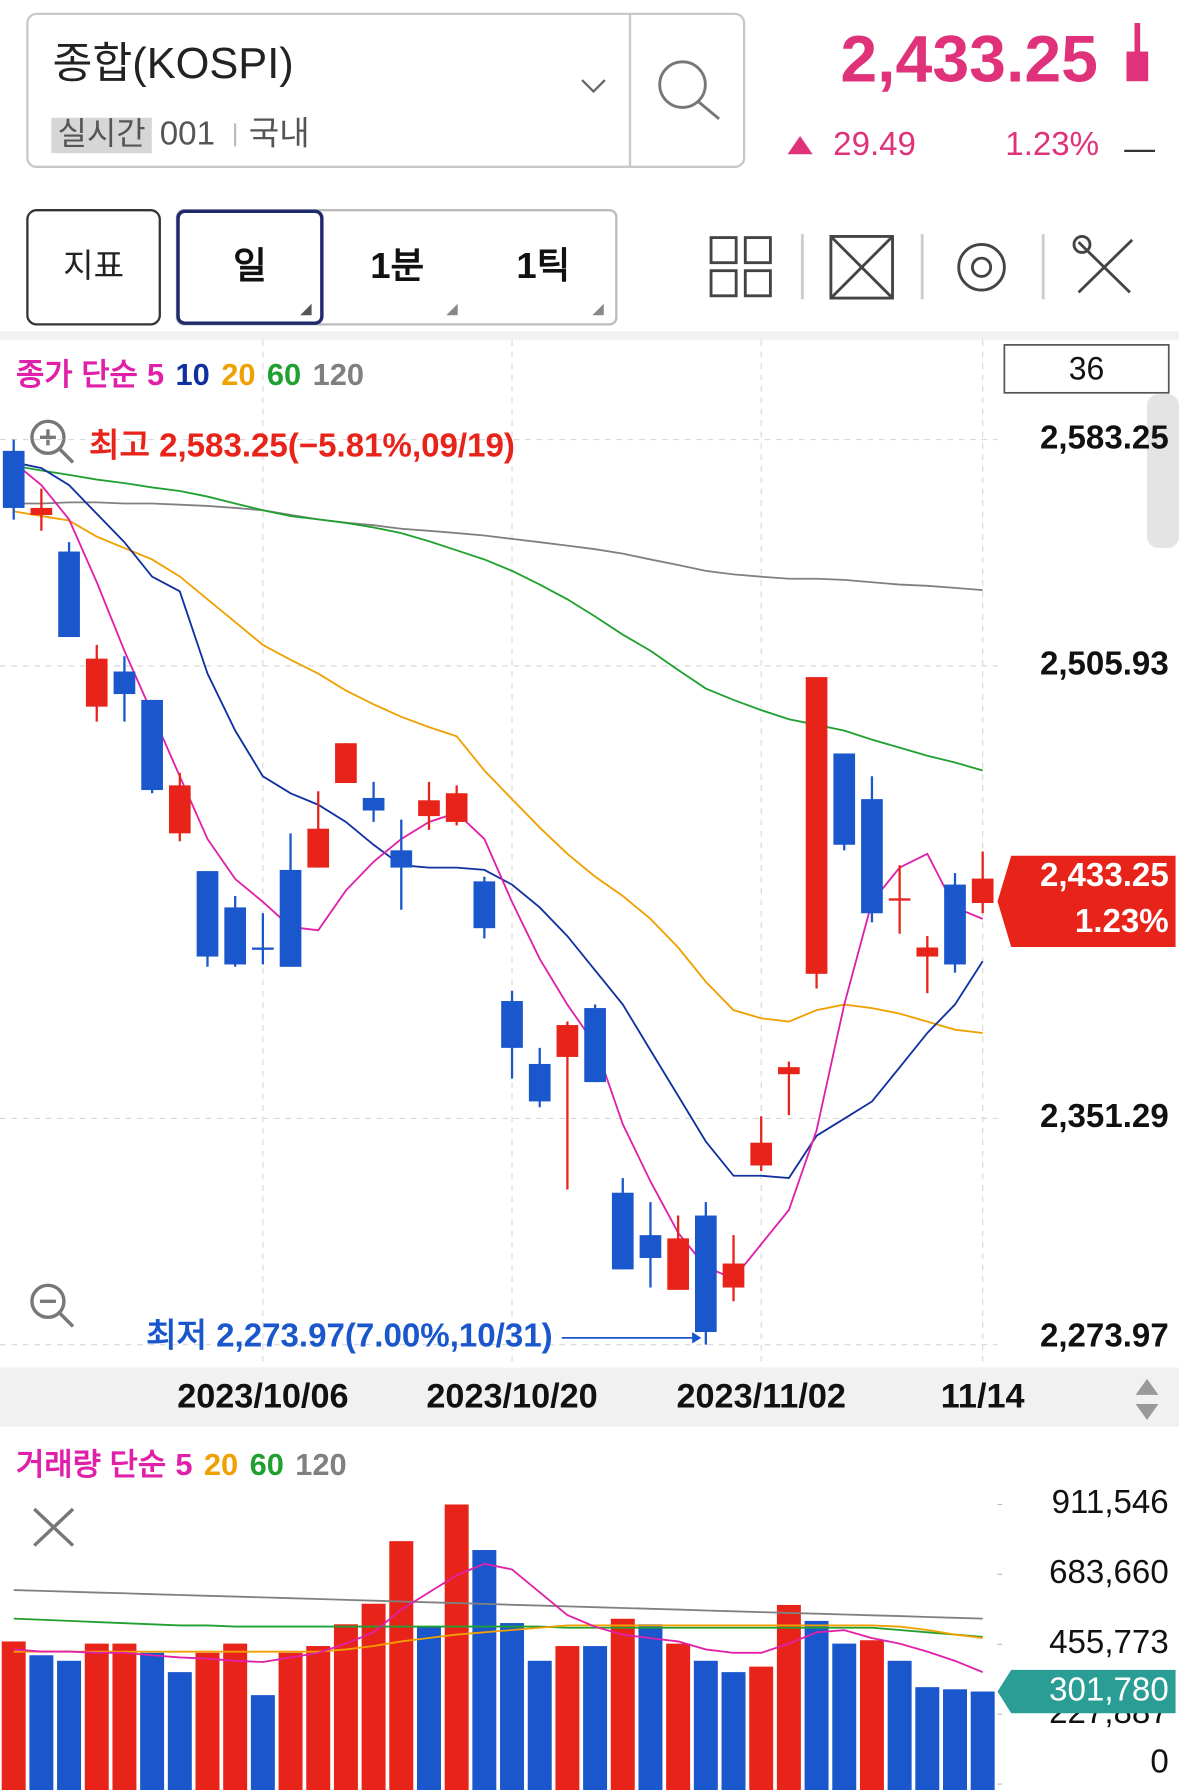 The height and width of the screenshot is (1790, 1179). I want to click on high-annotation: 최고 2,583.25(−5.81%,09/19), so click(302, 445).